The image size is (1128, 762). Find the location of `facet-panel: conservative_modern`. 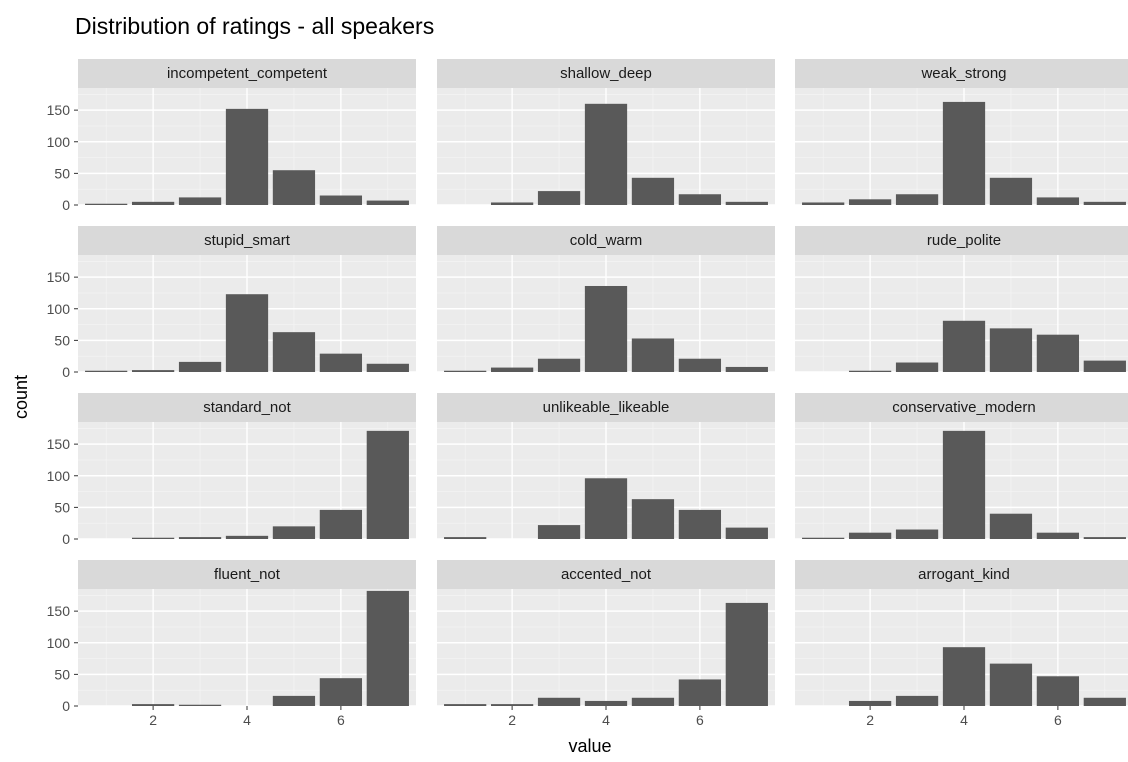

facet-panel: conservative_modern is located at coordinates (961, 466).